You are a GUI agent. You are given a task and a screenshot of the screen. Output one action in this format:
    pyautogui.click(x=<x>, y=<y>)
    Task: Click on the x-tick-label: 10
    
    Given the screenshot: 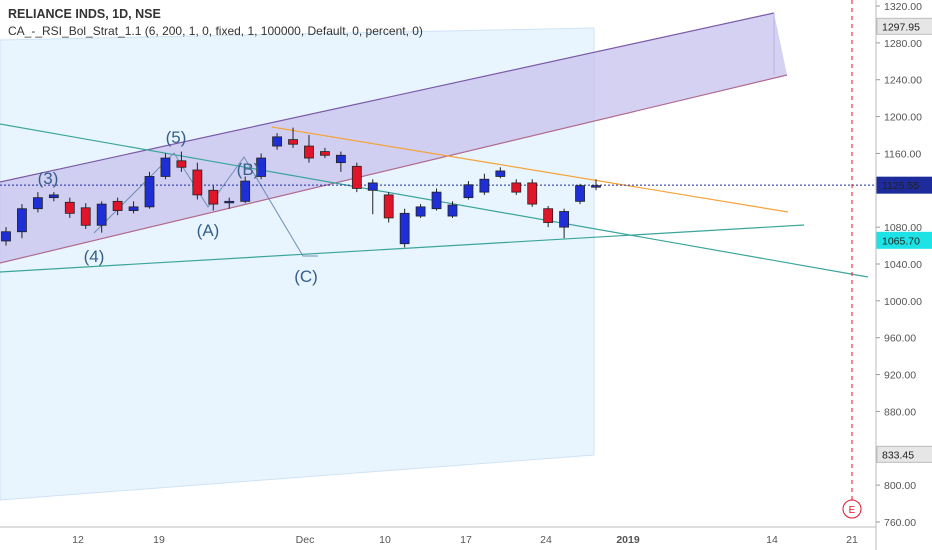 What is the action you would take?
    pyautogui.click(x=385, y=540)
    